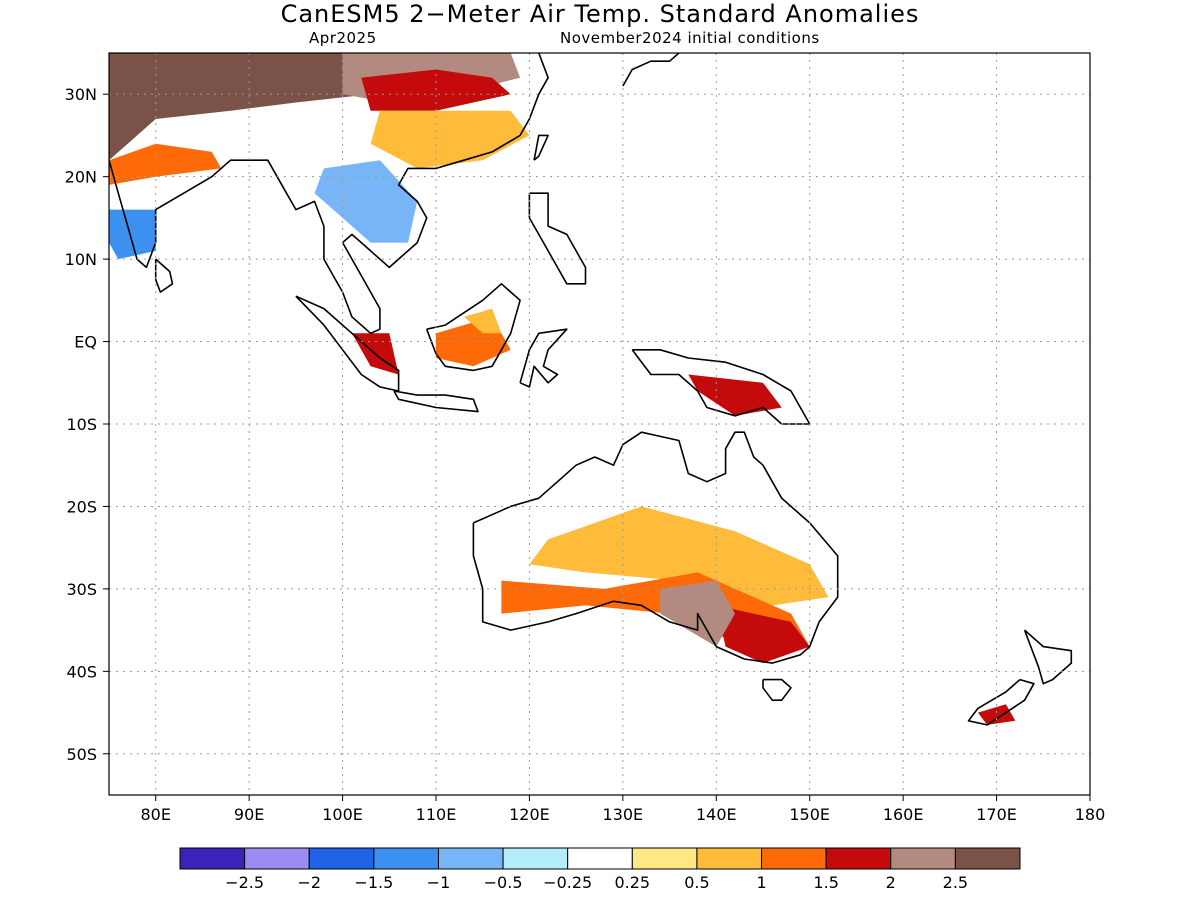  I want to click on coastline-borneo, so click(473, 327).